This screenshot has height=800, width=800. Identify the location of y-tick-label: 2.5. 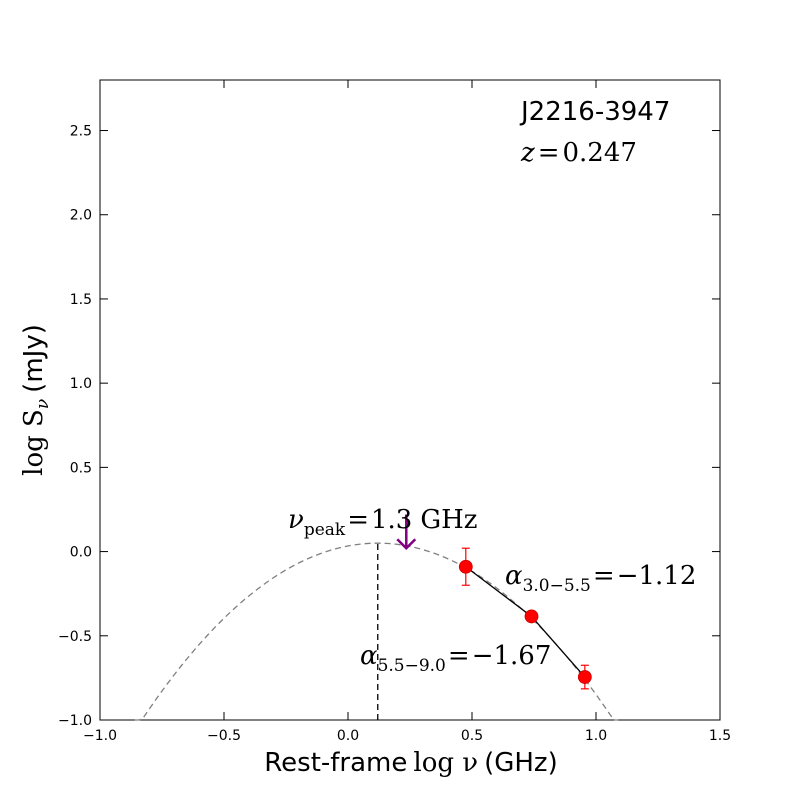
(81, 132).